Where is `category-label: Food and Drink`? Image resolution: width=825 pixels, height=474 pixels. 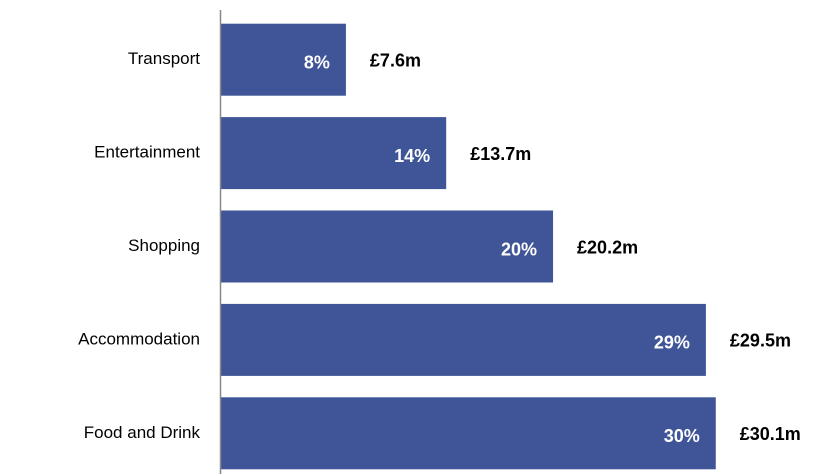
category-label: Food and Drink is located at coordinates (142, 432).